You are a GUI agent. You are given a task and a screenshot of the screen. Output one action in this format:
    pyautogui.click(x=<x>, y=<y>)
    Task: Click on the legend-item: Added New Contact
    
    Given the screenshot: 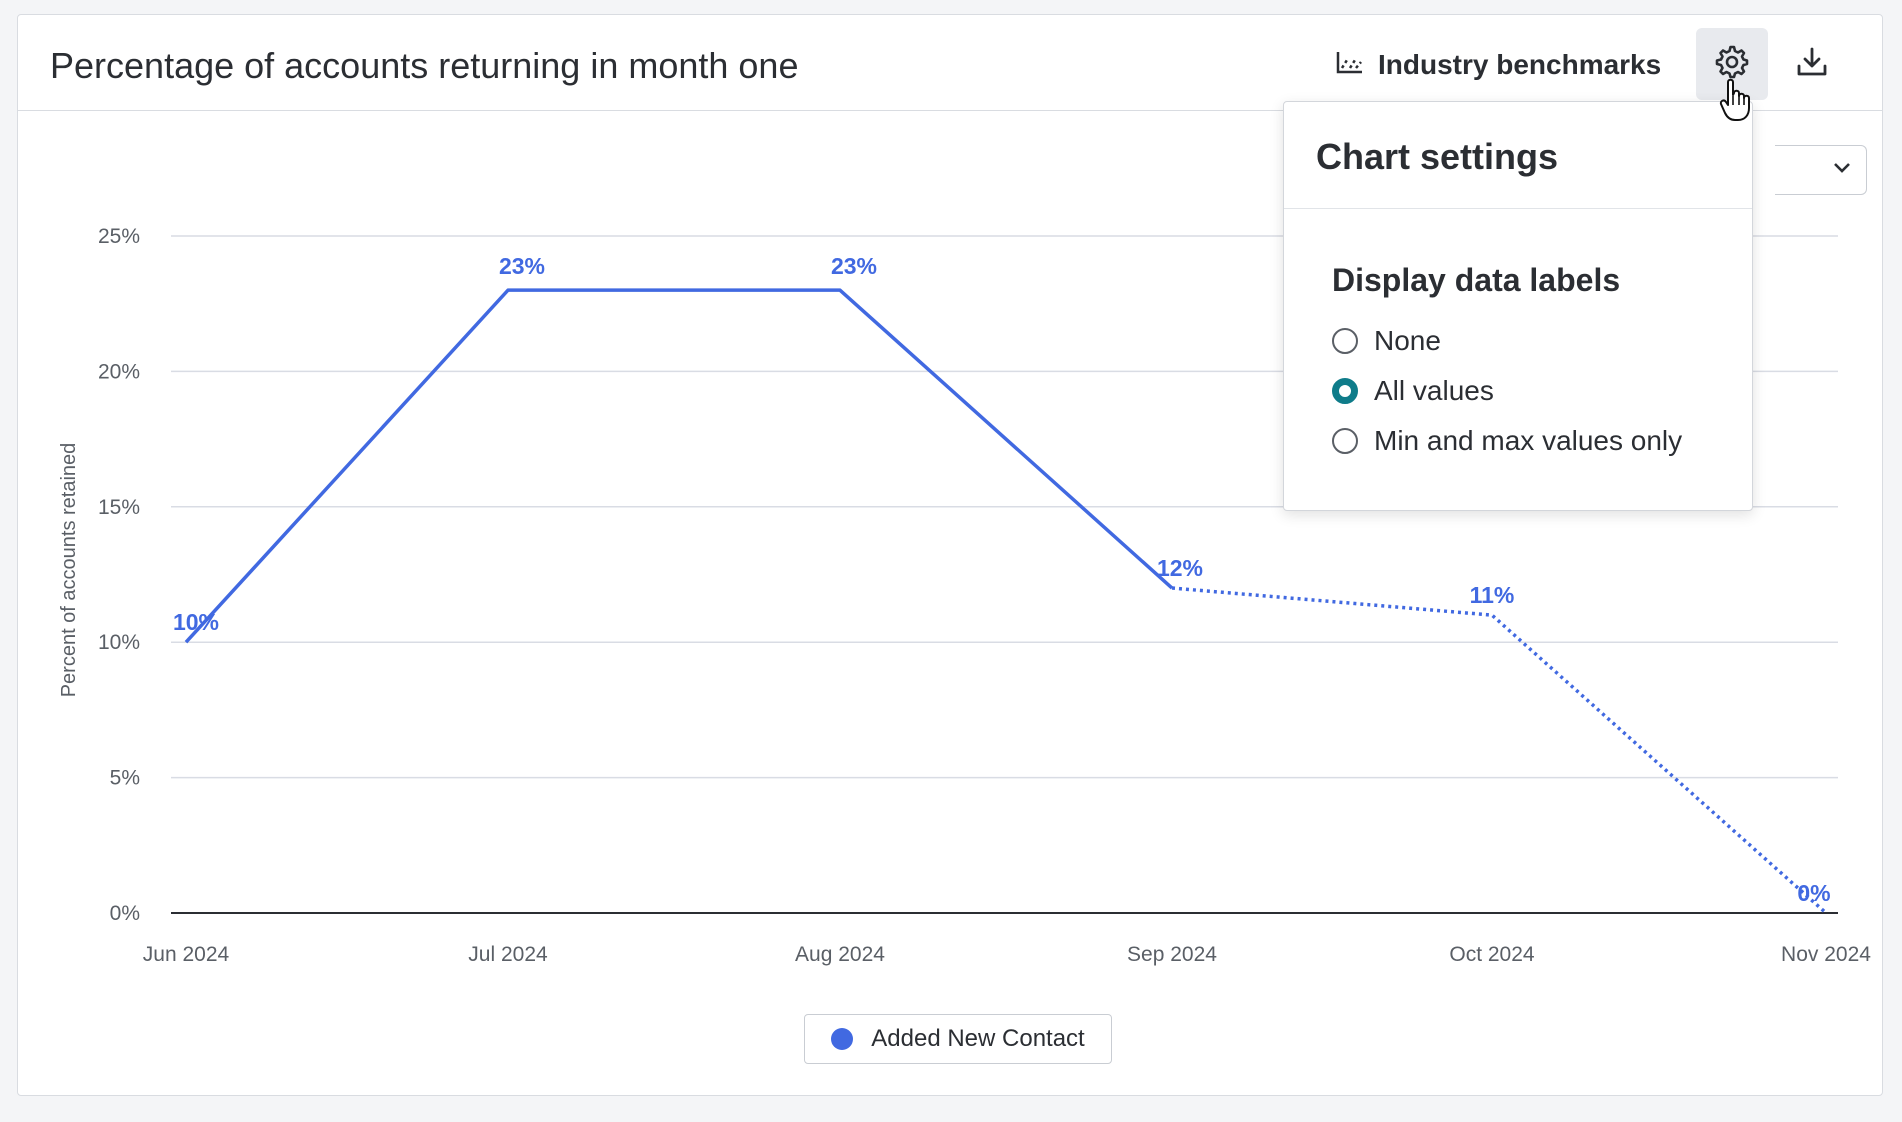 What is the action you would take?
    pyautogui.click(x=958, y=1039)
    